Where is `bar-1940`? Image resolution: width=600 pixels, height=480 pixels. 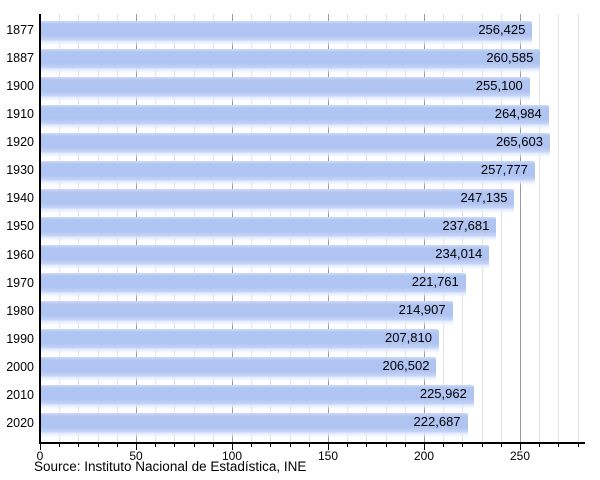
bar-1940 is located at coordinates (277, 200).